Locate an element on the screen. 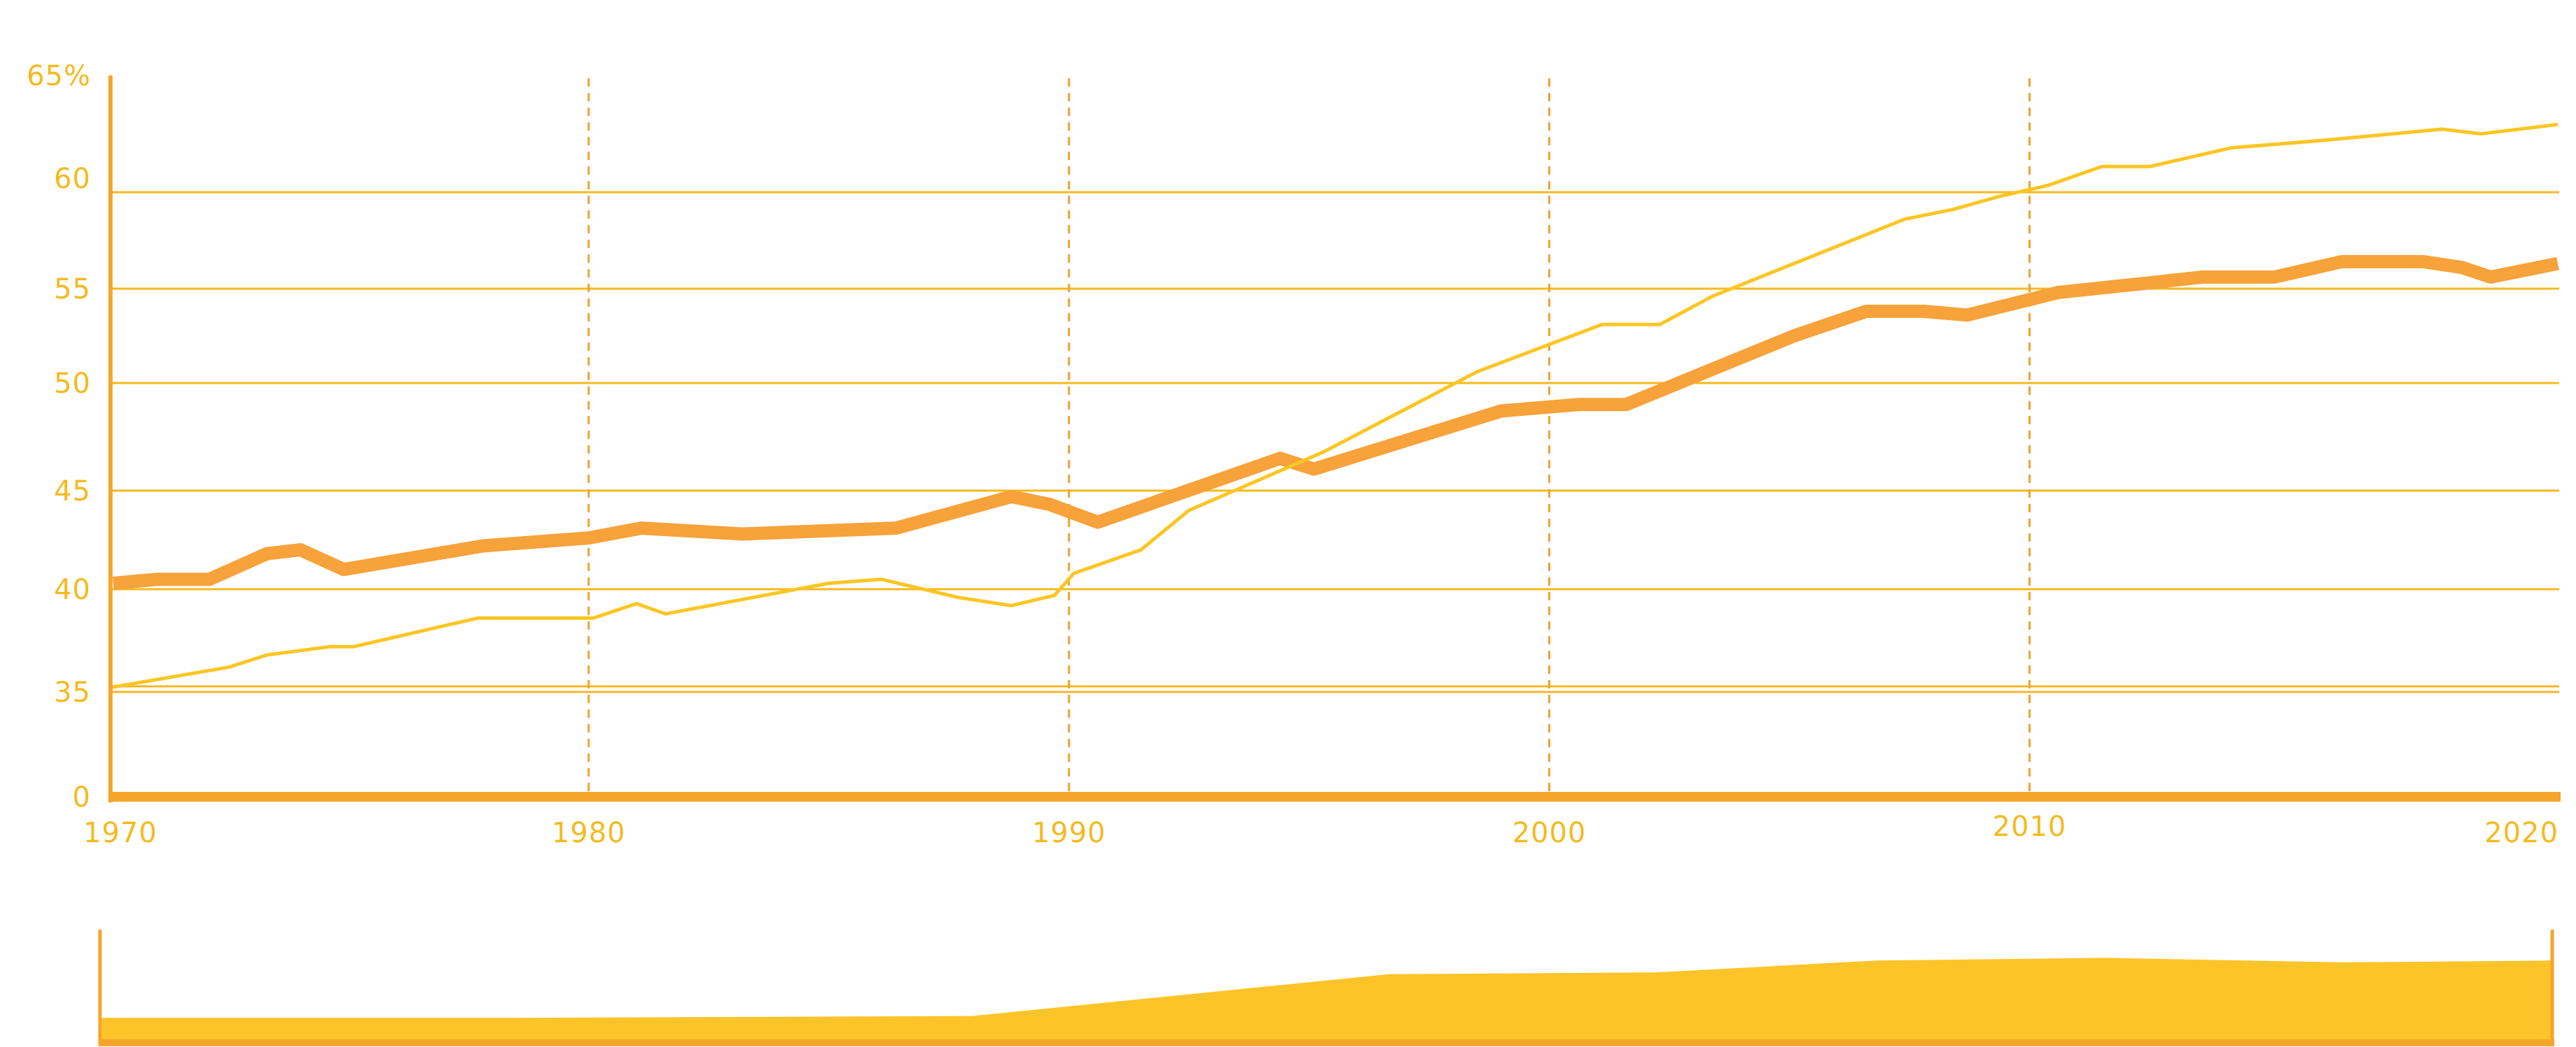 The image size is (2576, 1047). x-tick-label: 1980 is located at coordinates (589, 833).